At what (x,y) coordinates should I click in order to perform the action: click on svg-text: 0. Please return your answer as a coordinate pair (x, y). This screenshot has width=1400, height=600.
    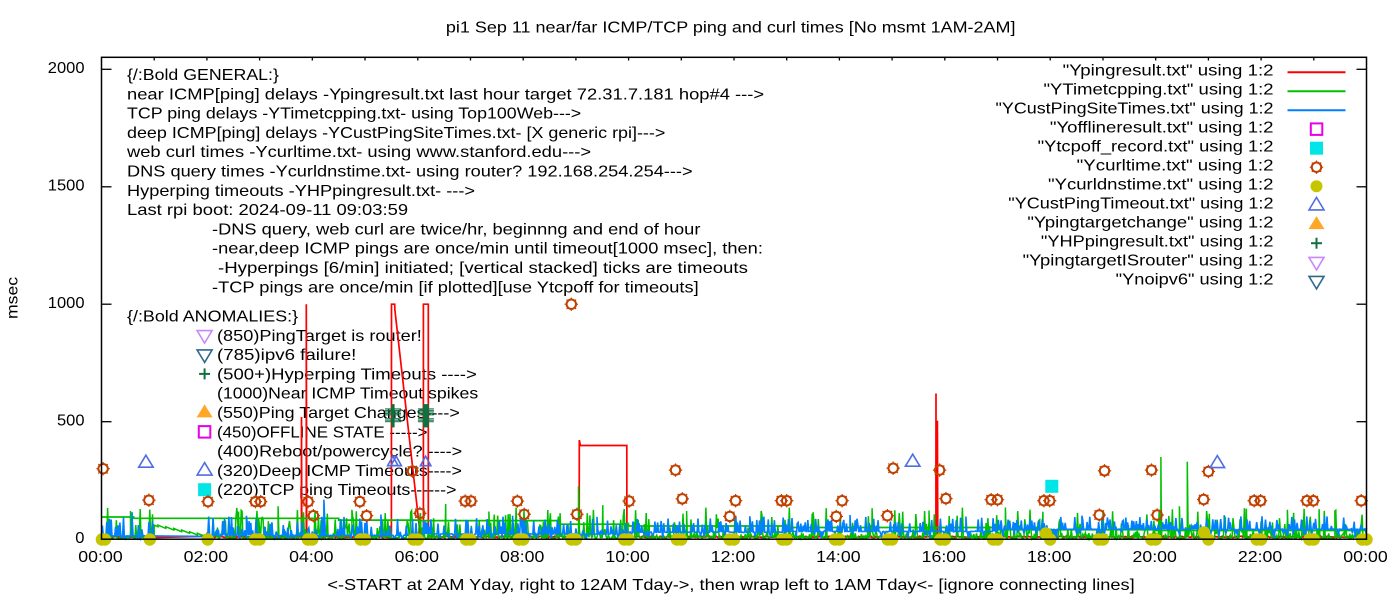
    Looking at the image, I should click on (79, 538).